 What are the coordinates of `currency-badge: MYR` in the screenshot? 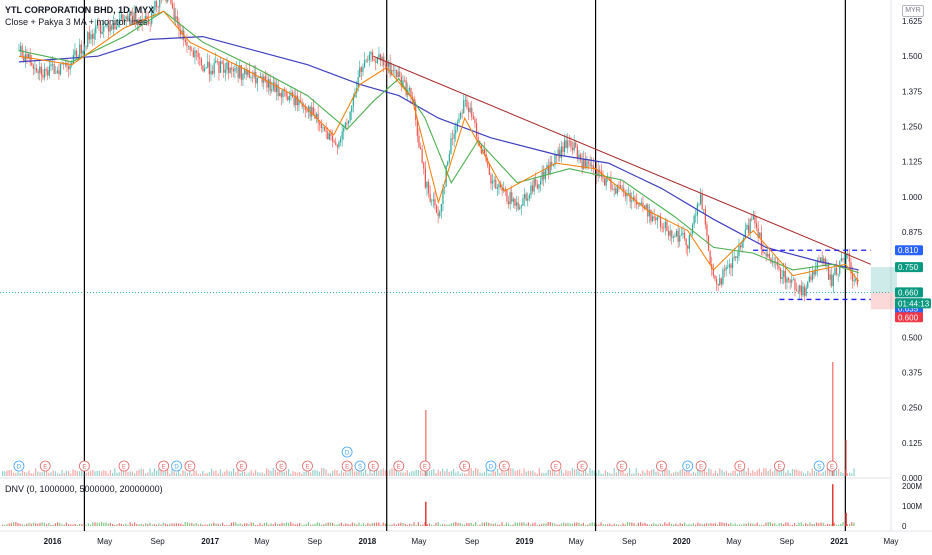 It's located at (913, 11).